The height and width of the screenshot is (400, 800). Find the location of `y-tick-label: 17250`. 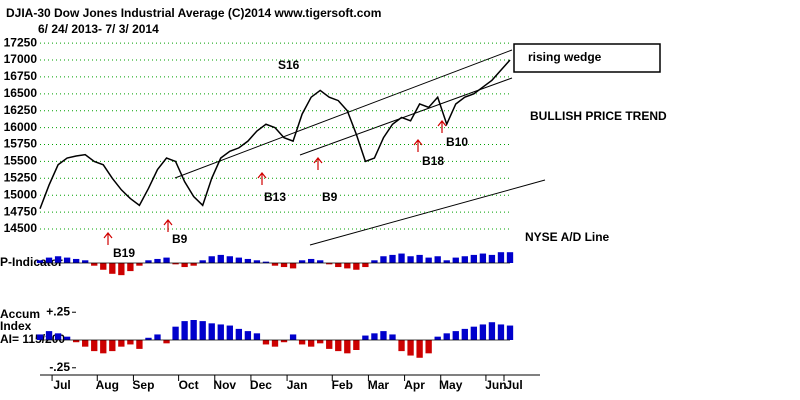

y-tick-label: 17250 is located at coordinates (21, 42).